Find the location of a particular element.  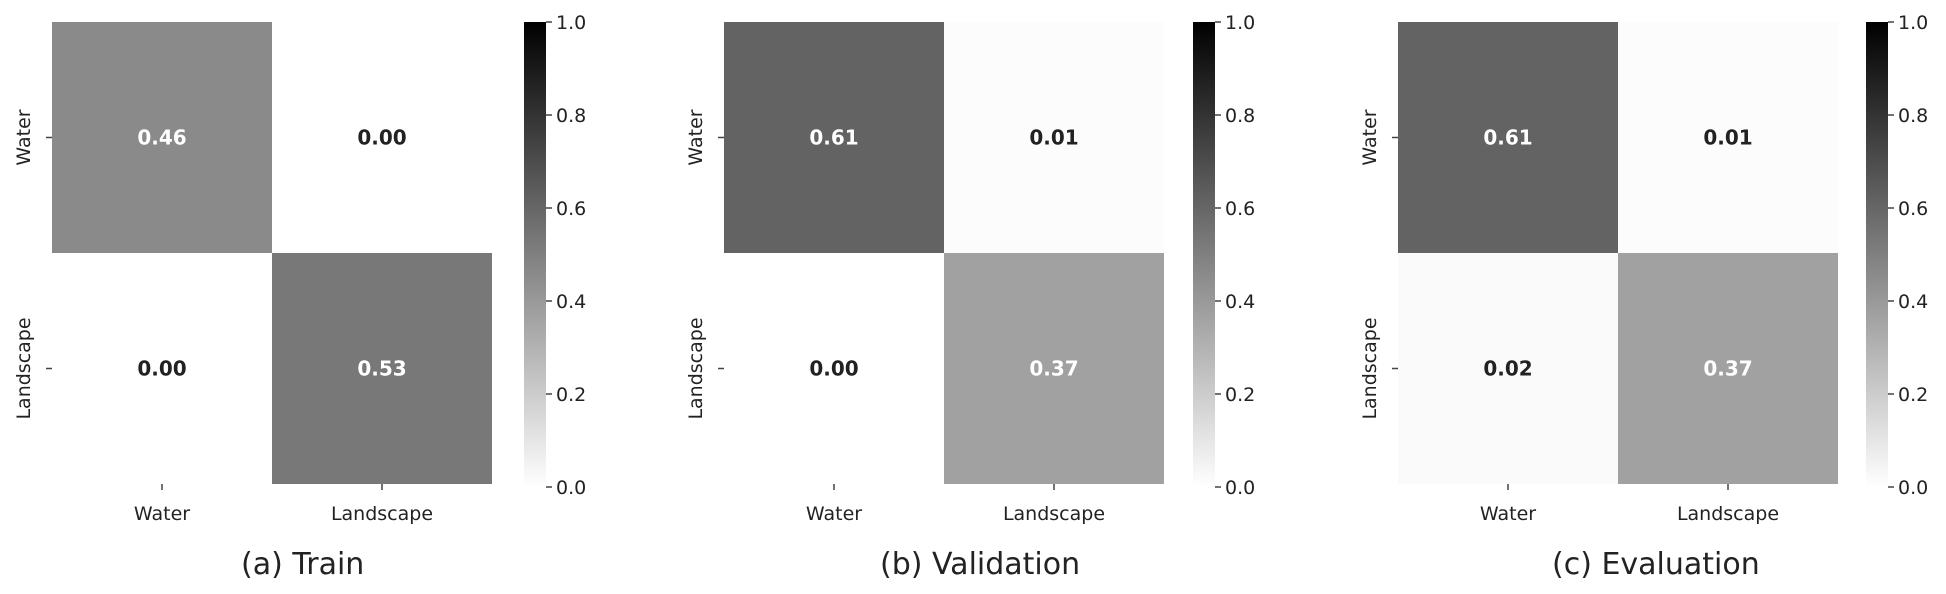

cell-value-label: 0.46 is located at coordinates (161, 138).